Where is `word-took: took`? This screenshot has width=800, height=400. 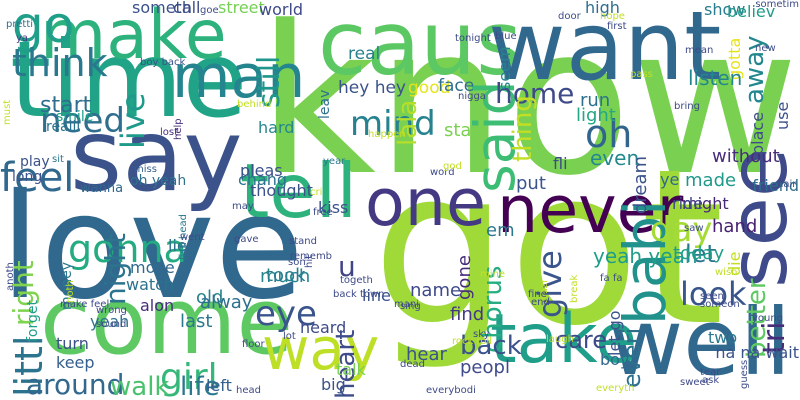 word-took: took is located at coordinates (286, 275).